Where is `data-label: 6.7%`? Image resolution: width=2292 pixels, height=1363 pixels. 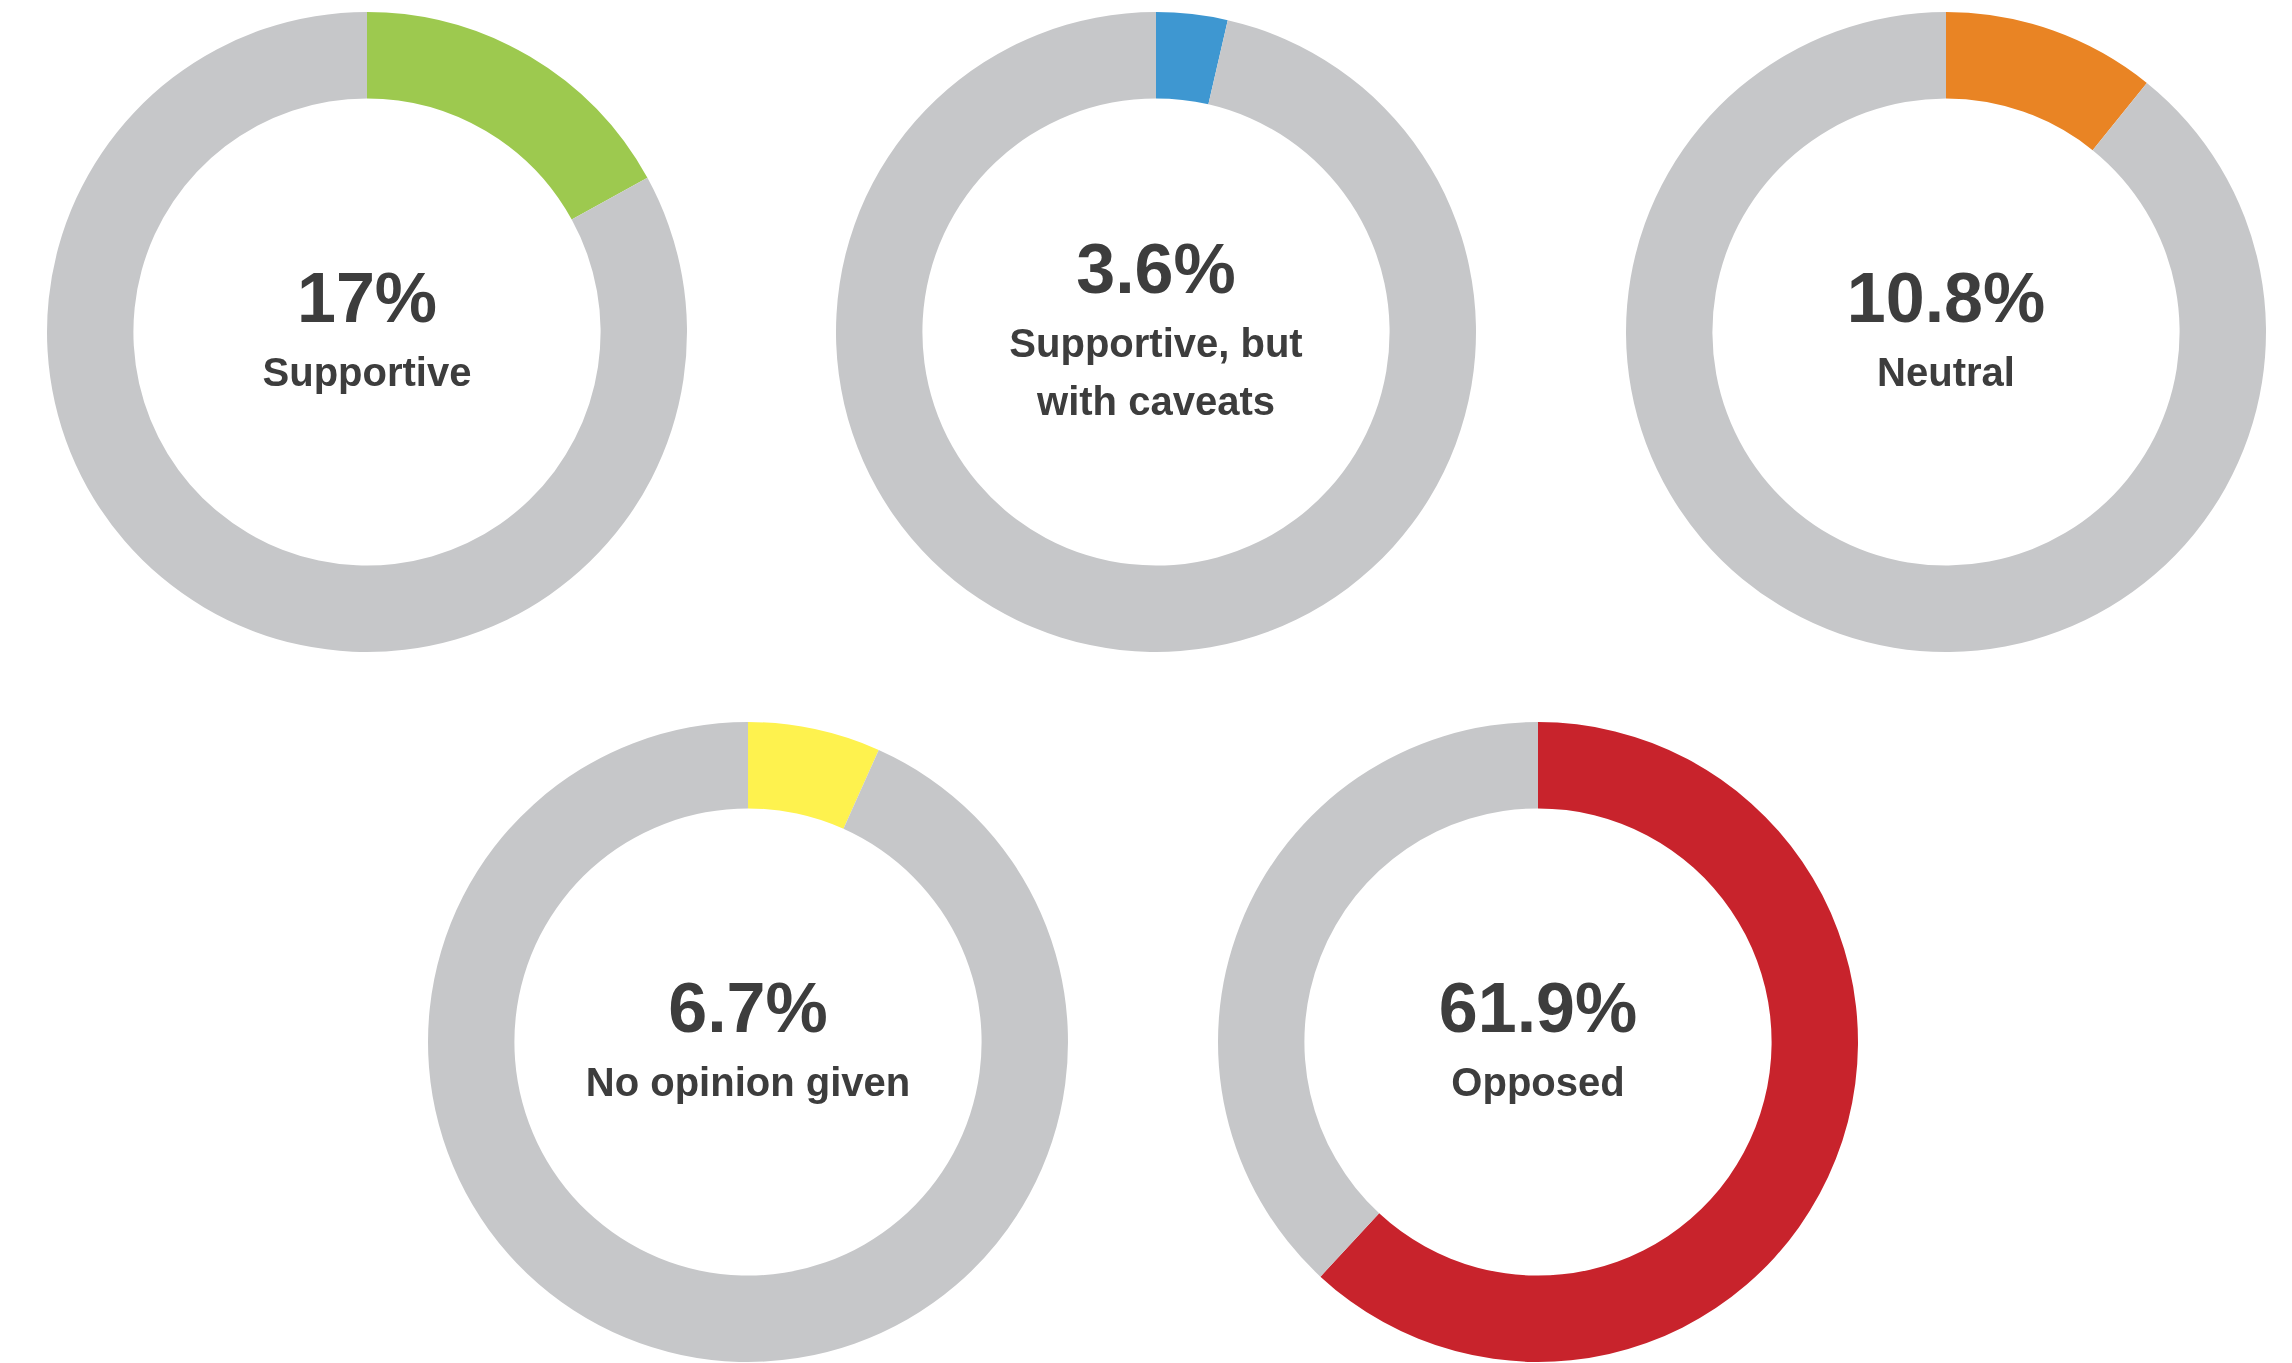
data-label: 6.7% is located at coordinates (748, 1008).